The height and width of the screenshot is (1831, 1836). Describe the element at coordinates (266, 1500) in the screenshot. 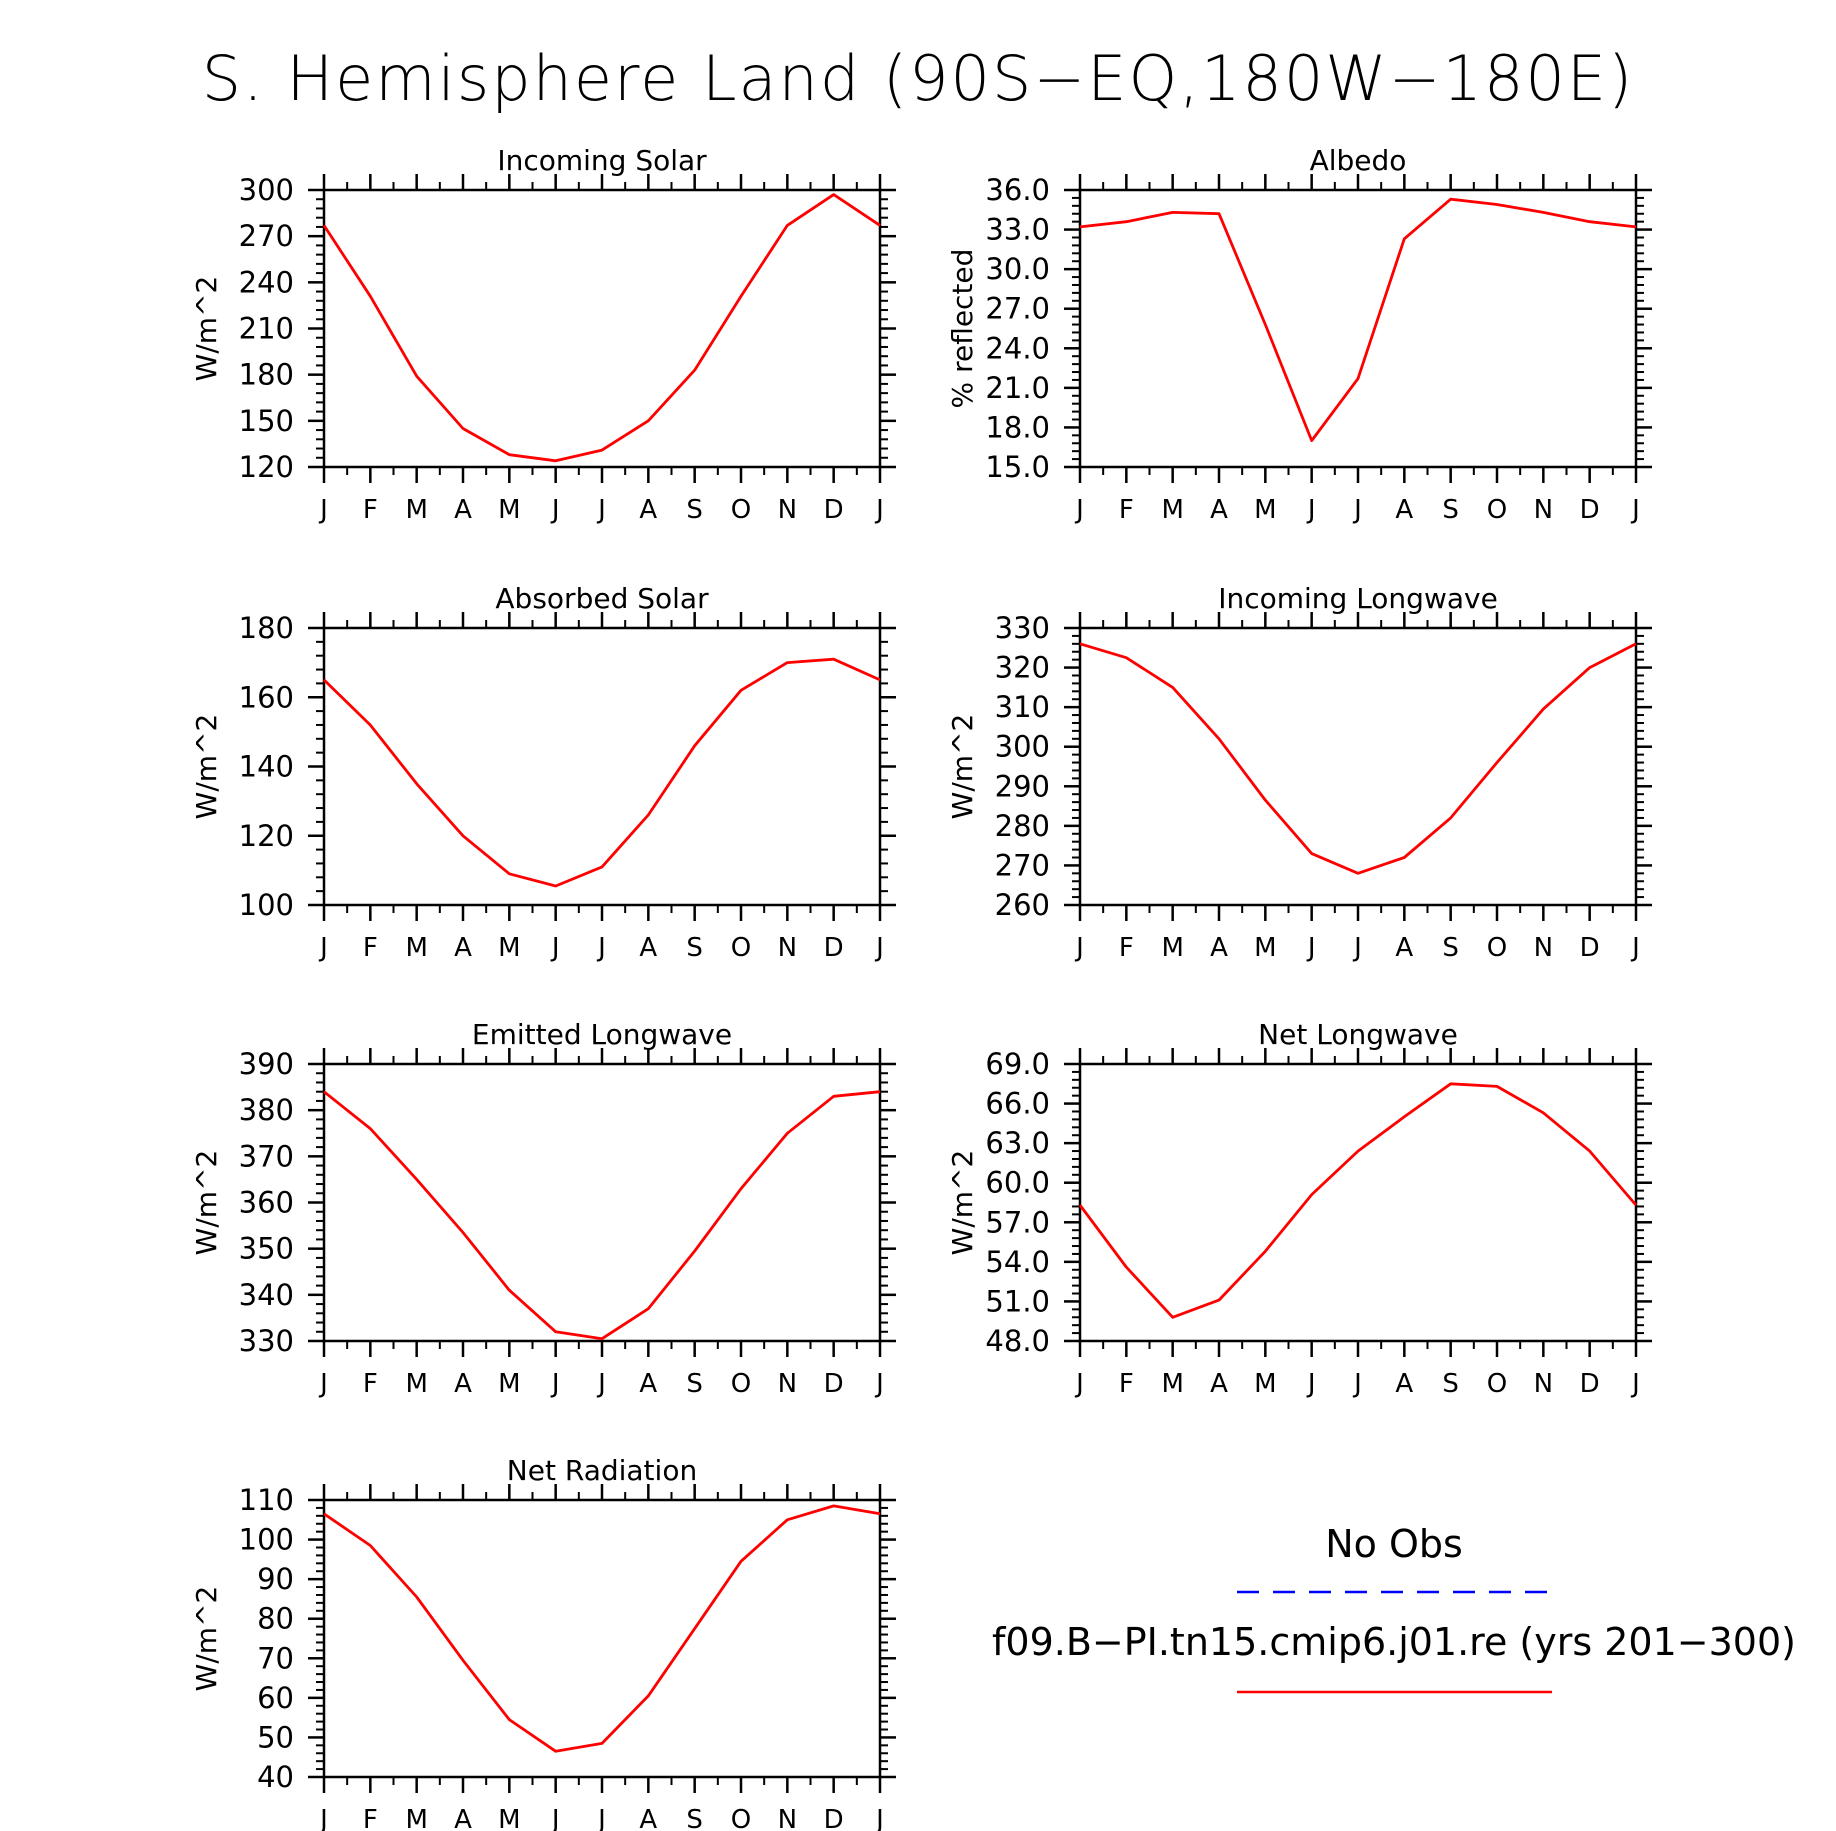

I see `y-tick-label: 110` at that location.